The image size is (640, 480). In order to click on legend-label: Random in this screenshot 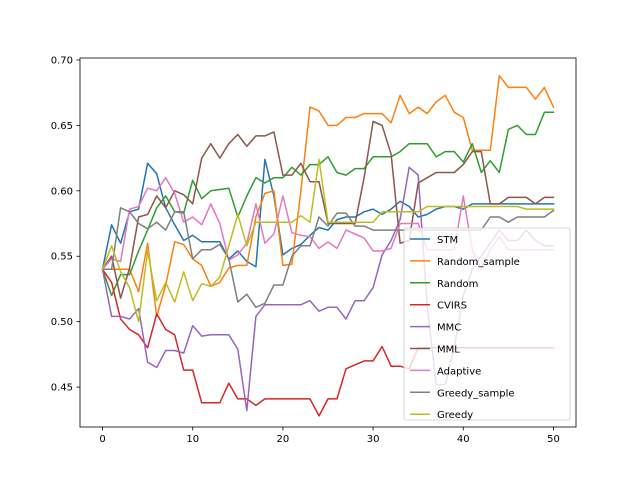, I will do `click(457, 284)`.